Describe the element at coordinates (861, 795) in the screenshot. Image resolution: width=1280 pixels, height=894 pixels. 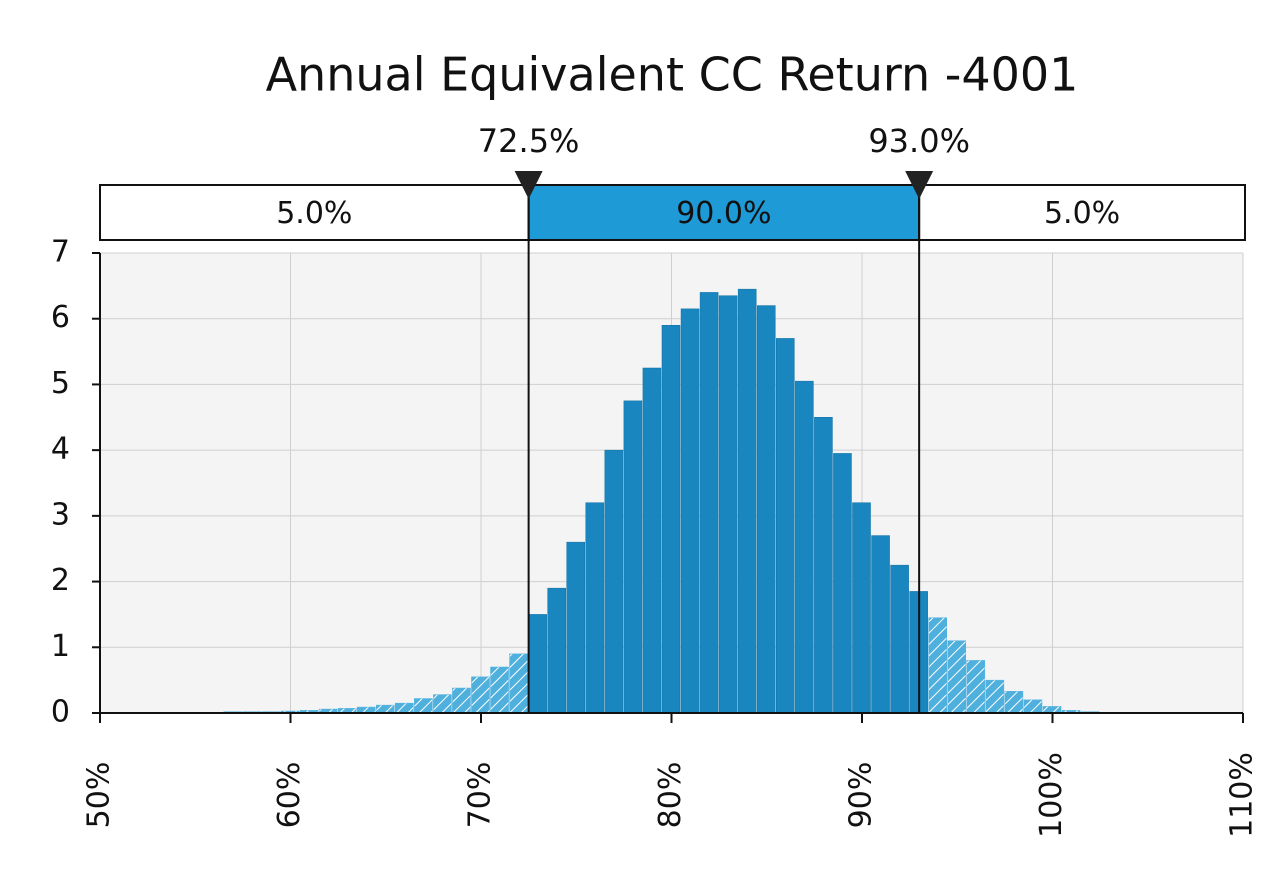
I see `x-tick-label: 90%` at that location.